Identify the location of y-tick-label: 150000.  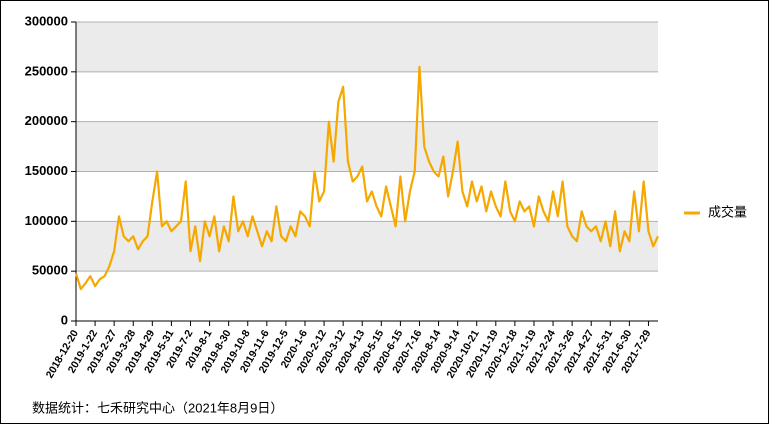
(46, 170).